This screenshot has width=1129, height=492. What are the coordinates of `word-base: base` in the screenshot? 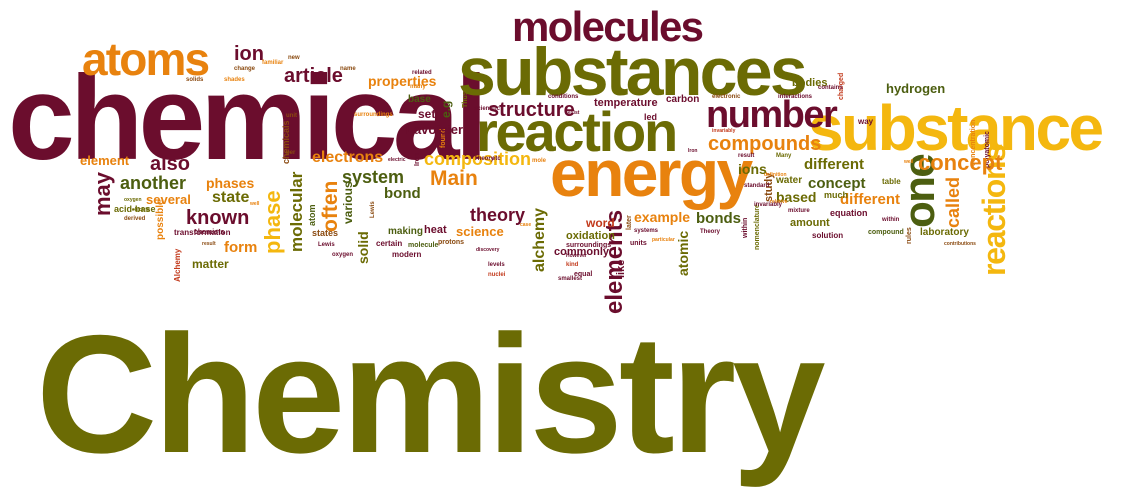 It's located at (419, 99).